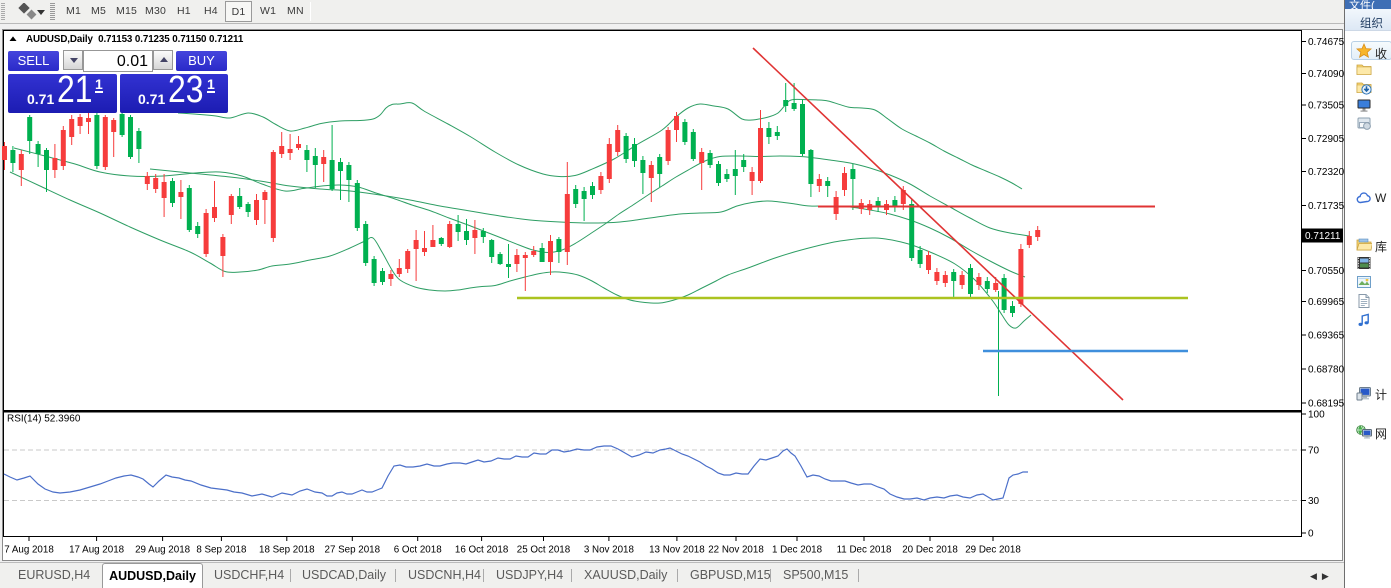  Describe the element at coordinates (1326, 271) in the screenshot. I see `svg-text: 0.70550` at that location.